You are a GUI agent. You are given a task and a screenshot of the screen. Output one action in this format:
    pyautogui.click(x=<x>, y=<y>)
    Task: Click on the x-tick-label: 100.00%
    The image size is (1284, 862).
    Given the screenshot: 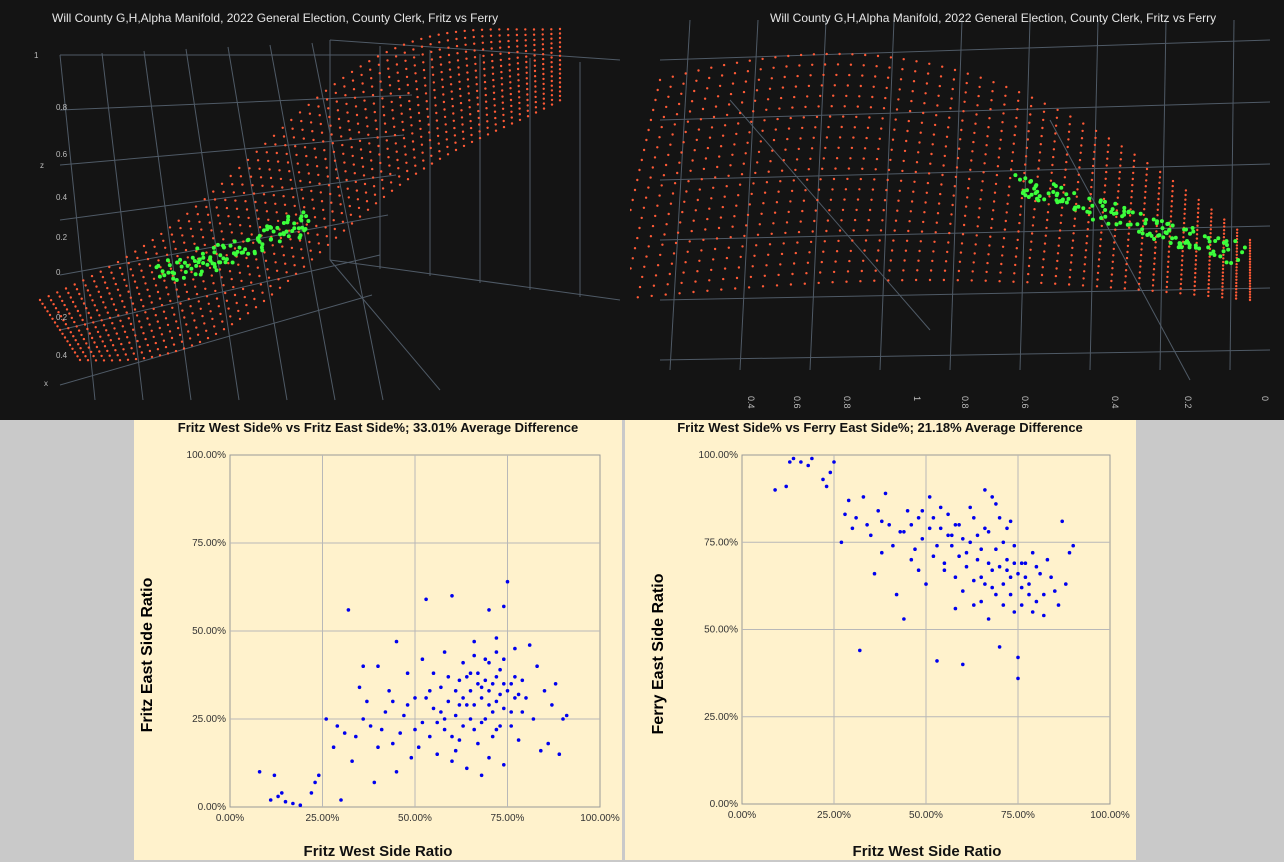 What is the action you would take?
    pyautogui.click(x=1110, y=815)
    